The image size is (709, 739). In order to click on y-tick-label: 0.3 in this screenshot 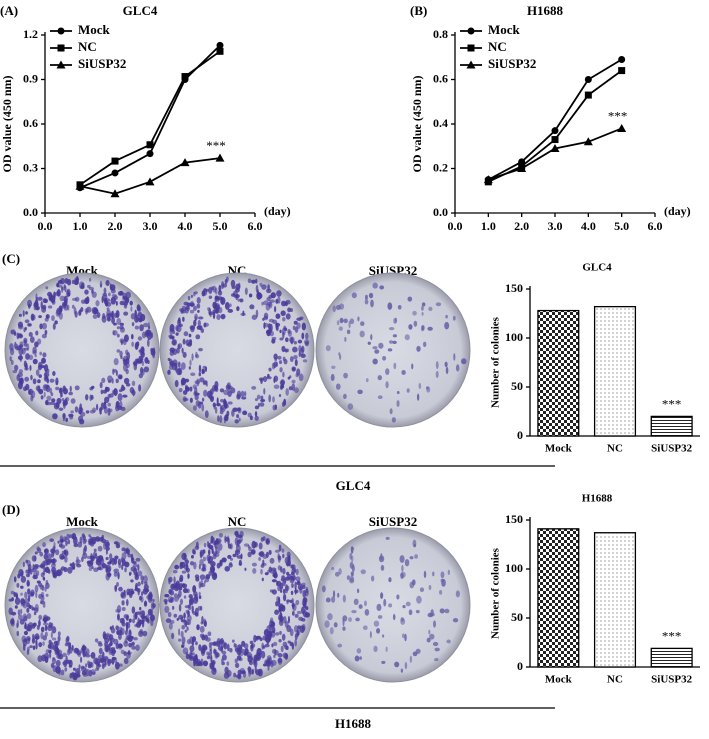, I will do `click(30, 167)`.